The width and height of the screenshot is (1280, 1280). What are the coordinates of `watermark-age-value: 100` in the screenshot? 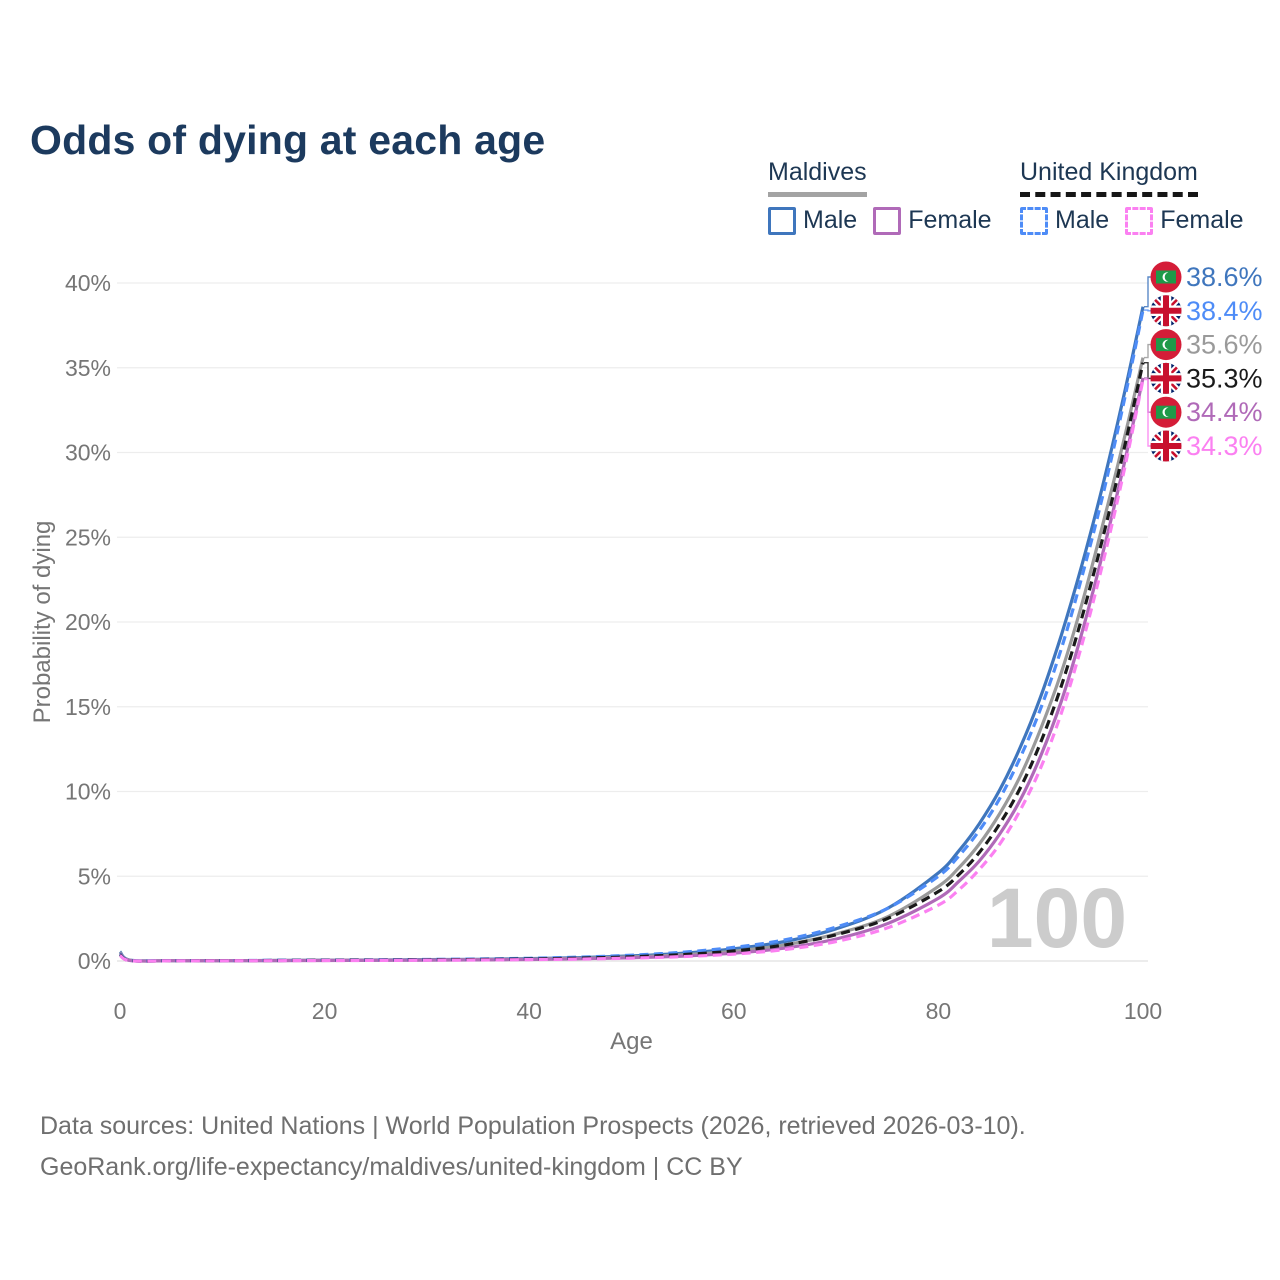 It's located at (1057, 918).